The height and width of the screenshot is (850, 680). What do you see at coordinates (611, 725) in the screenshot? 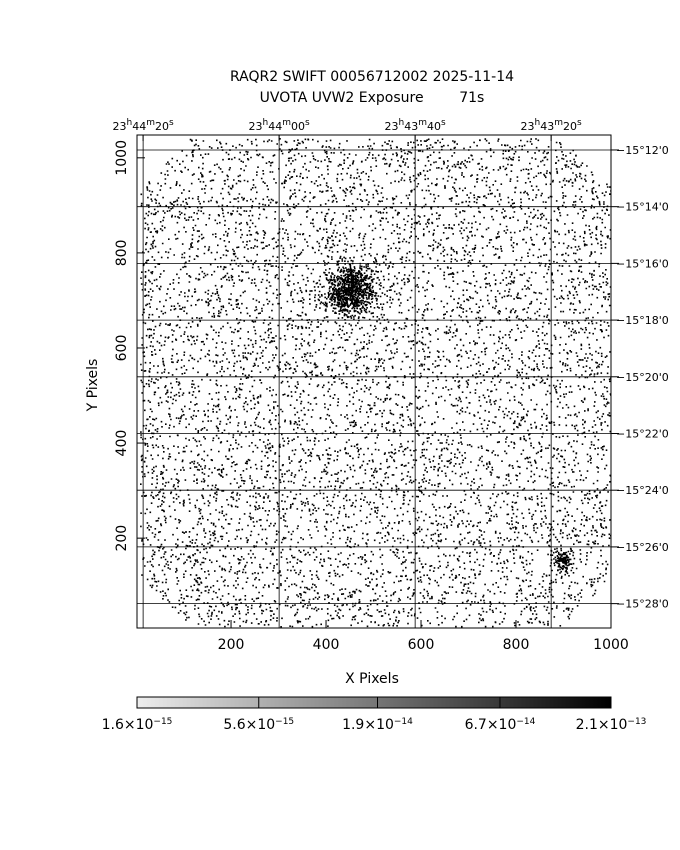
I see `colorbar-tick-label: 2.1×10⁻¹³` at bounding box center [611, 725].